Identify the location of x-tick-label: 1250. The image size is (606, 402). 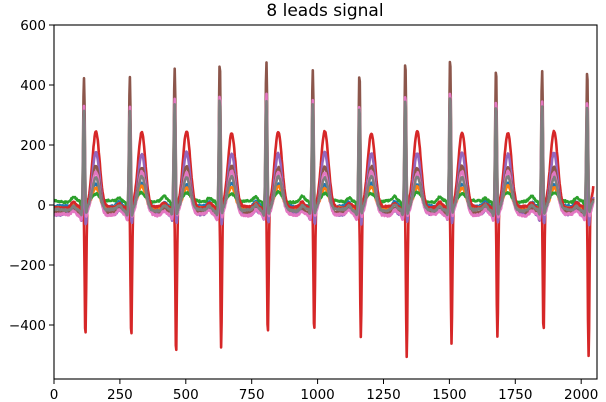
(383, 394).